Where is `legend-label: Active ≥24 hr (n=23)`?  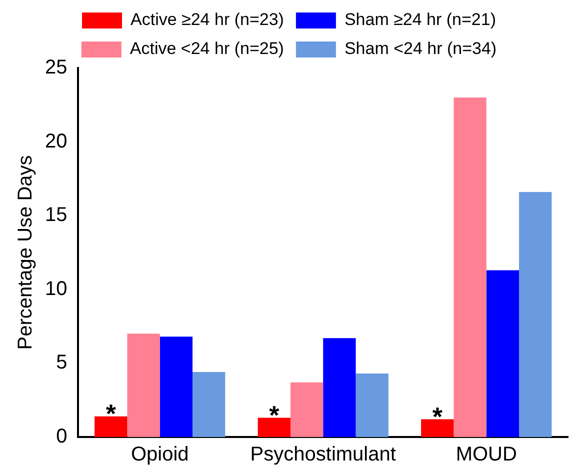
legend-label: Active ≥24 hr (n=23) is located at coordinates (207, 20).